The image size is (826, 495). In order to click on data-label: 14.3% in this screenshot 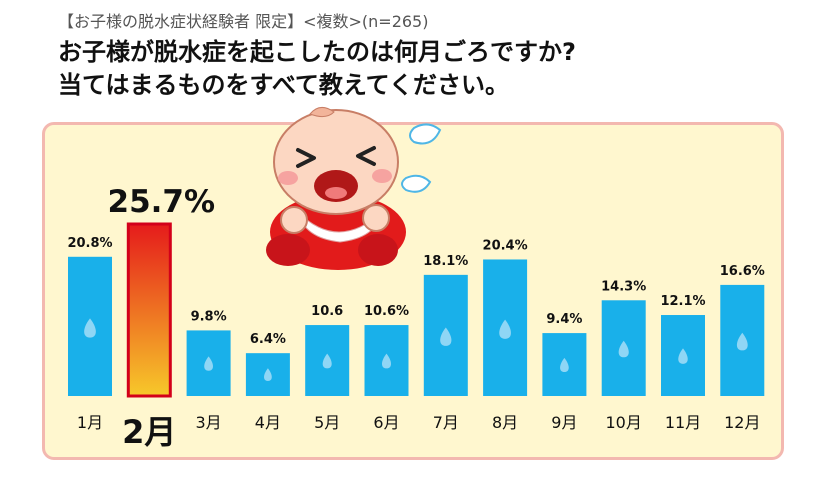, I will do `click(623, 286)`.